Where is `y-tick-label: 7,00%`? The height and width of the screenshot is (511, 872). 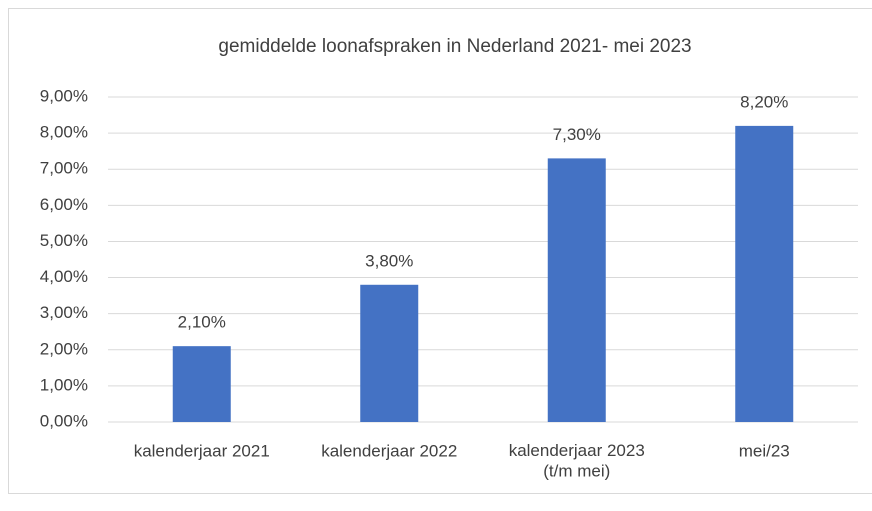
y-tick-label: 7,00% is located at coordinates (64, 168).